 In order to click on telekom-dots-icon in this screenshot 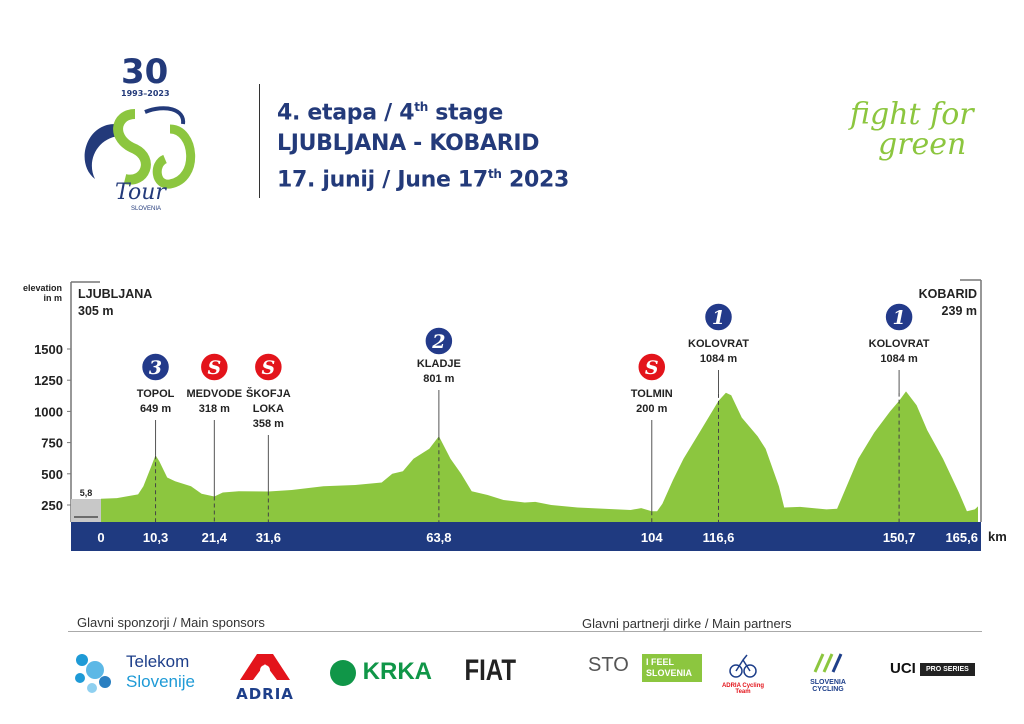, I will do `click(93, 673)`.